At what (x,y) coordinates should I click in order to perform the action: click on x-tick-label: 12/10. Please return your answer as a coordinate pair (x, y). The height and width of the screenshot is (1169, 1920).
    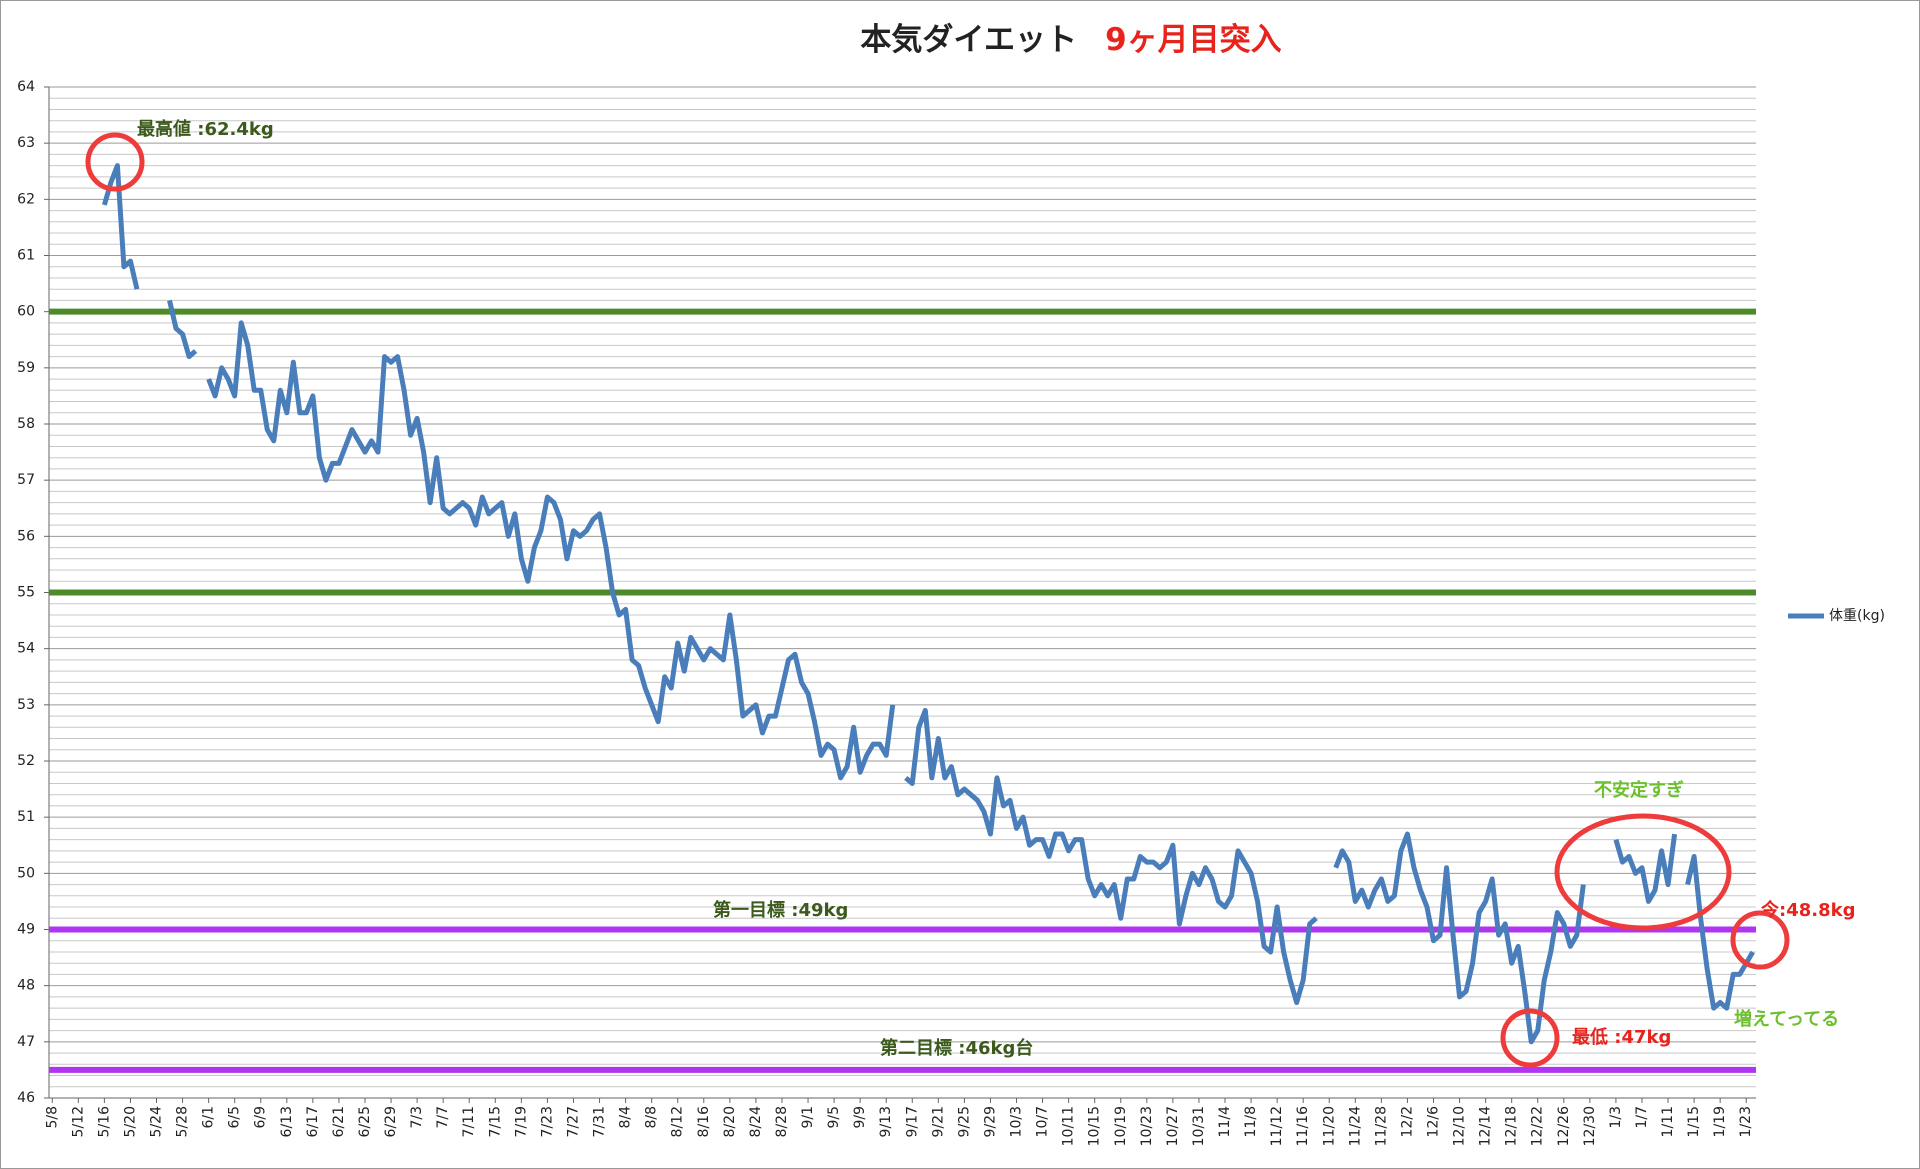
    Looking at the image, I should click on (1460, 1126).